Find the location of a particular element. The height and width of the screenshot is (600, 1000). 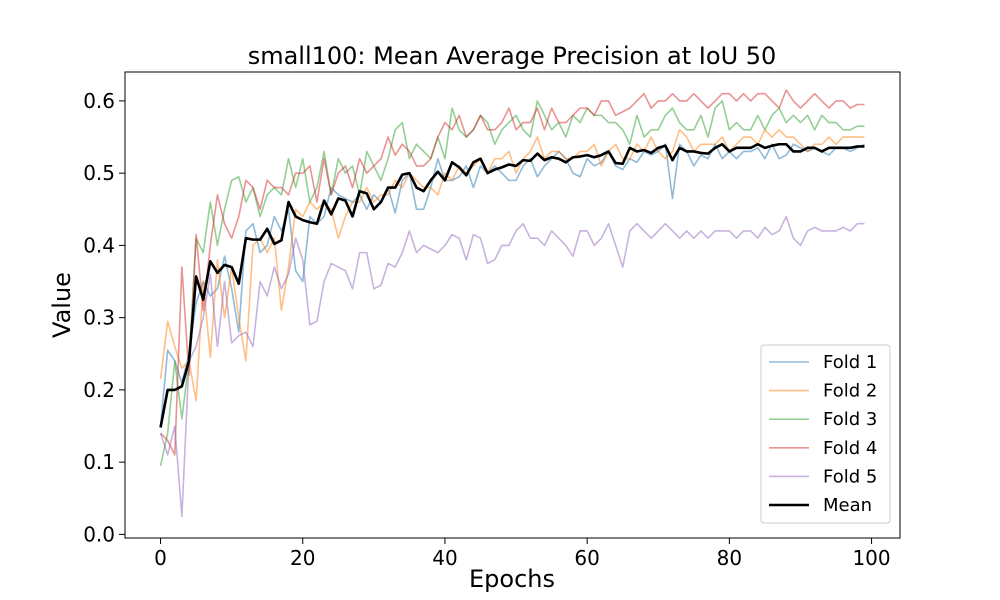

x-axis: 0 20 40 60 80 100 is located at coordinates (522, 554).